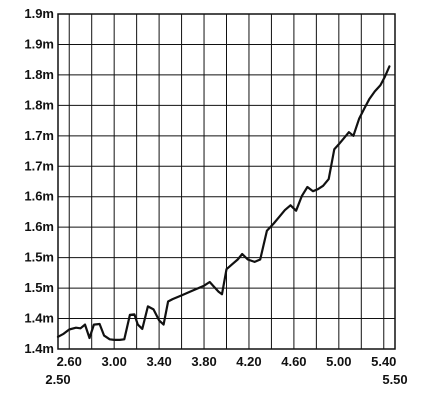 The width and height of the screenshot is (426, 396). Describe the element at coordinates (39, 318) in the screenshot. I see `y-tick-label-1: 1.4m` at that location.